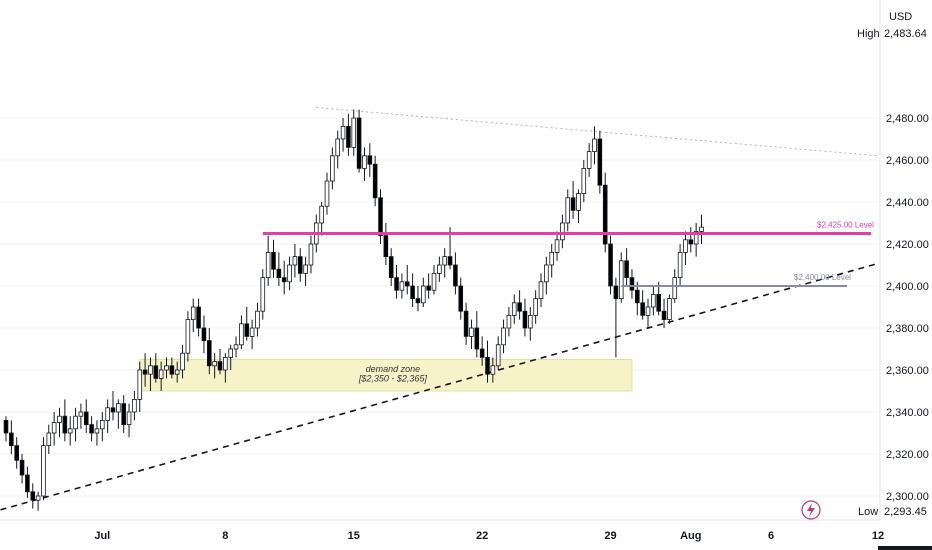 Image resolution: width=932 pixels, height=550 pixels. What do you see at coordinates (822, 277) in the screenshot?
I see `support-label: $2,400.00 Level` at bounding box center [822, 277].